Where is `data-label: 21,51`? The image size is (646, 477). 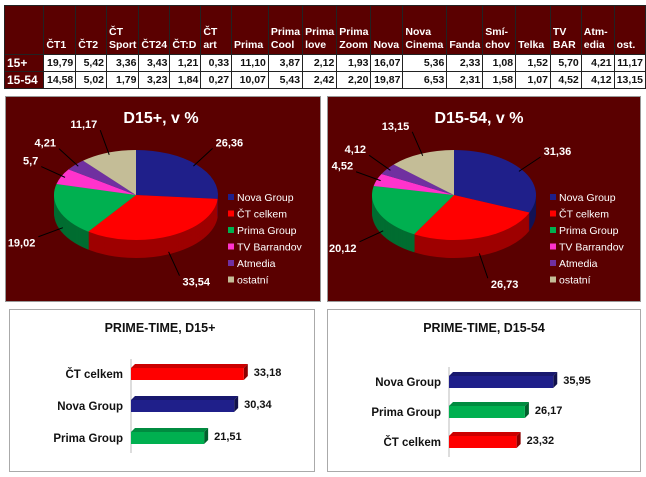
data-label: 21,51 is located at coordinates (228, 437).